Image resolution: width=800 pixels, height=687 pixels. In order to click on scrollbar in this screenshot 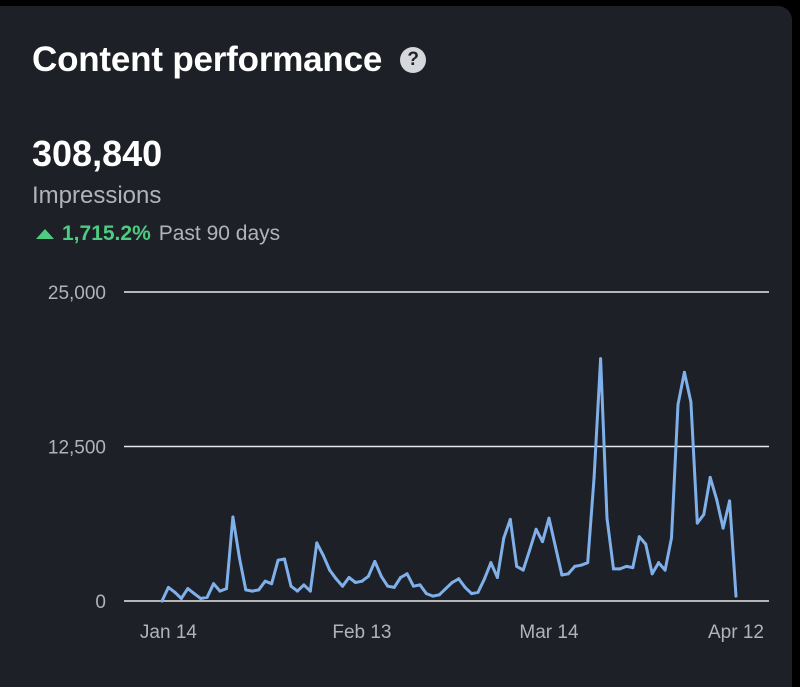, I will do `click(796, 343)`.